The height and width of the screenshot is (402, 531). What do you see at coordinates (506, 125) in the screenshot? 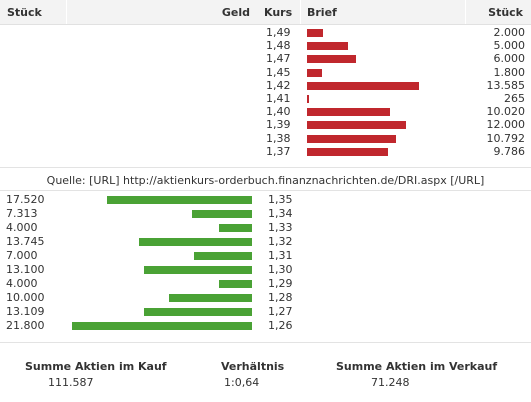
I see `brief-stueck: 12.000` at bounding box center [506, 125].